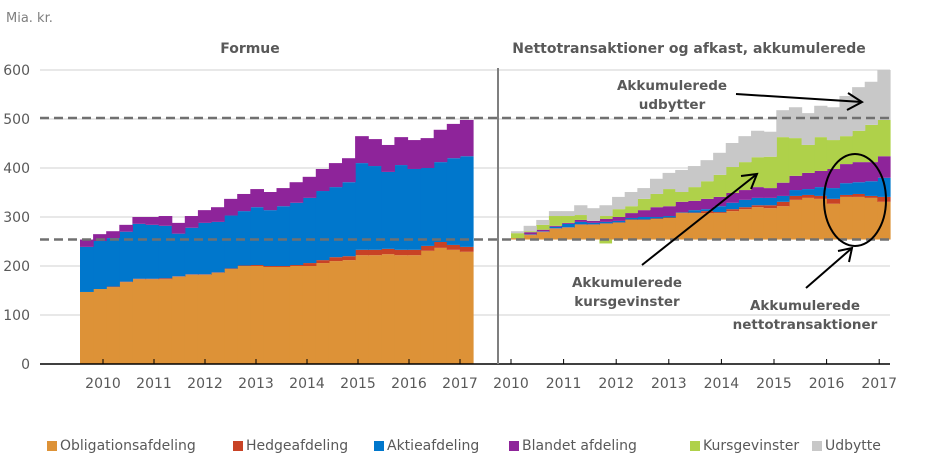  What do you see at coordinates (460, 384) in the screenshot?
I see `x-tick-label: 2017` at bounding box center [460, 384].